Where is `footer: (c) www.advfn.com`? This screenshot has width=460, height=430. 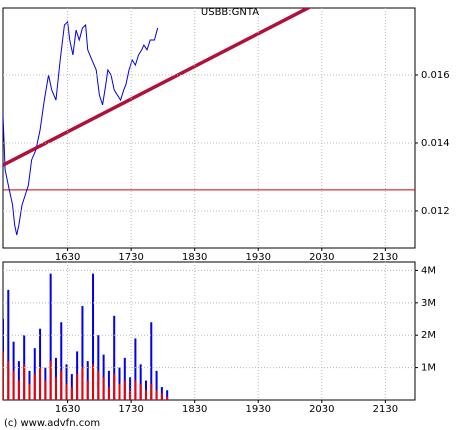 footer: (c) www.advfn.com is located at coordinates (52, 423).